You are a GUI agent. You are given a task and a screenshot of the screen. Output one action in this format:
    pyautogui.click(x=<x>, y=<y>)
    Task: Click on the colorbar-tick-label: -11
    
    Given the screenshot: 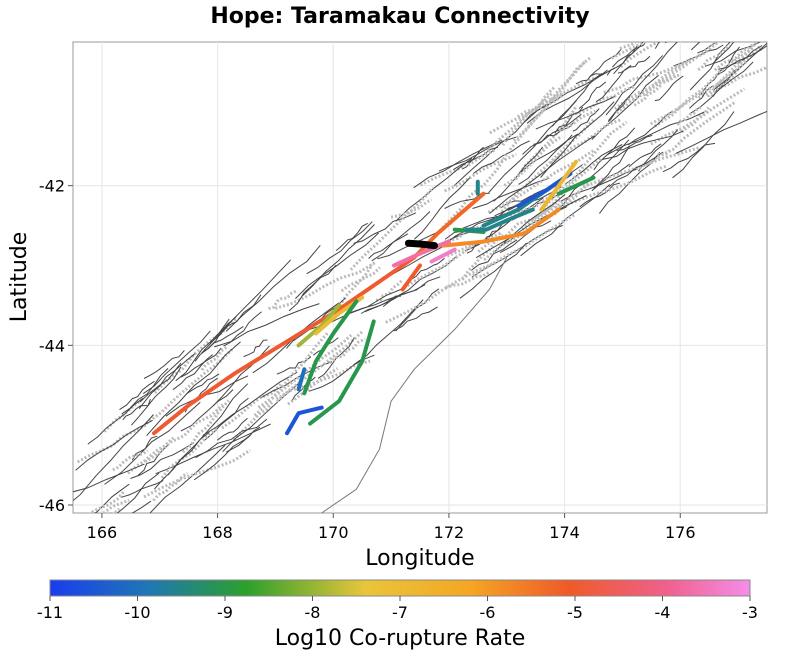 What is the action you would take?
    pyautogui.click(x=50, y=612)
    